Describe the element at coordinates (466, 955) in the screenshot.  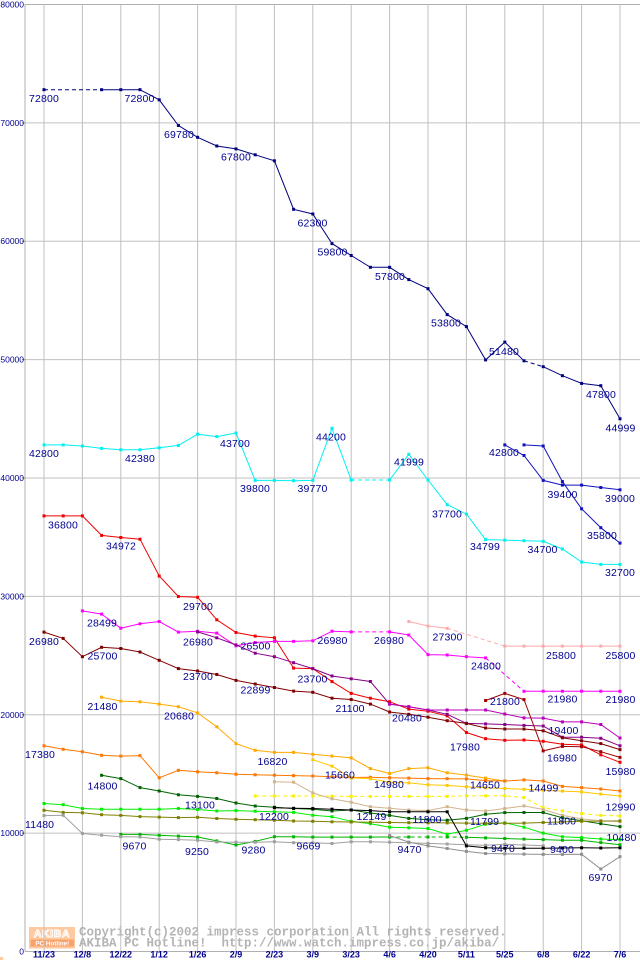
I see `svg-text: 5/11` at that location.